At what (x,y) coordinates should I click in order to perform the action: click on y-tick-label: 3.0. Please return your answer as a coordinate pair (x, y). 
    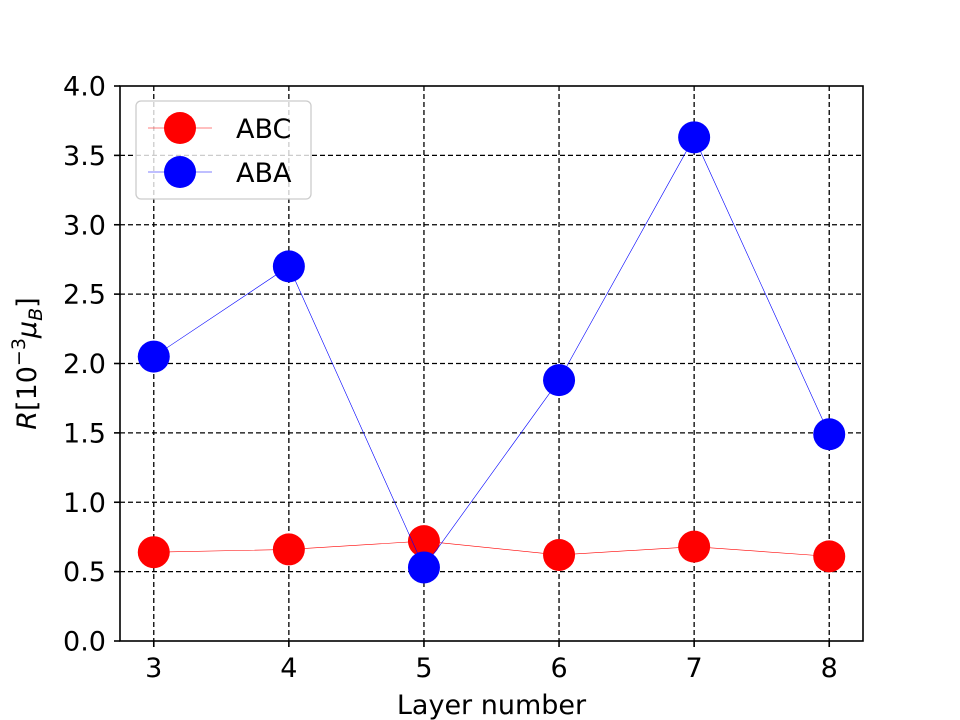
    Looking at the image, I should click on (84, 225).